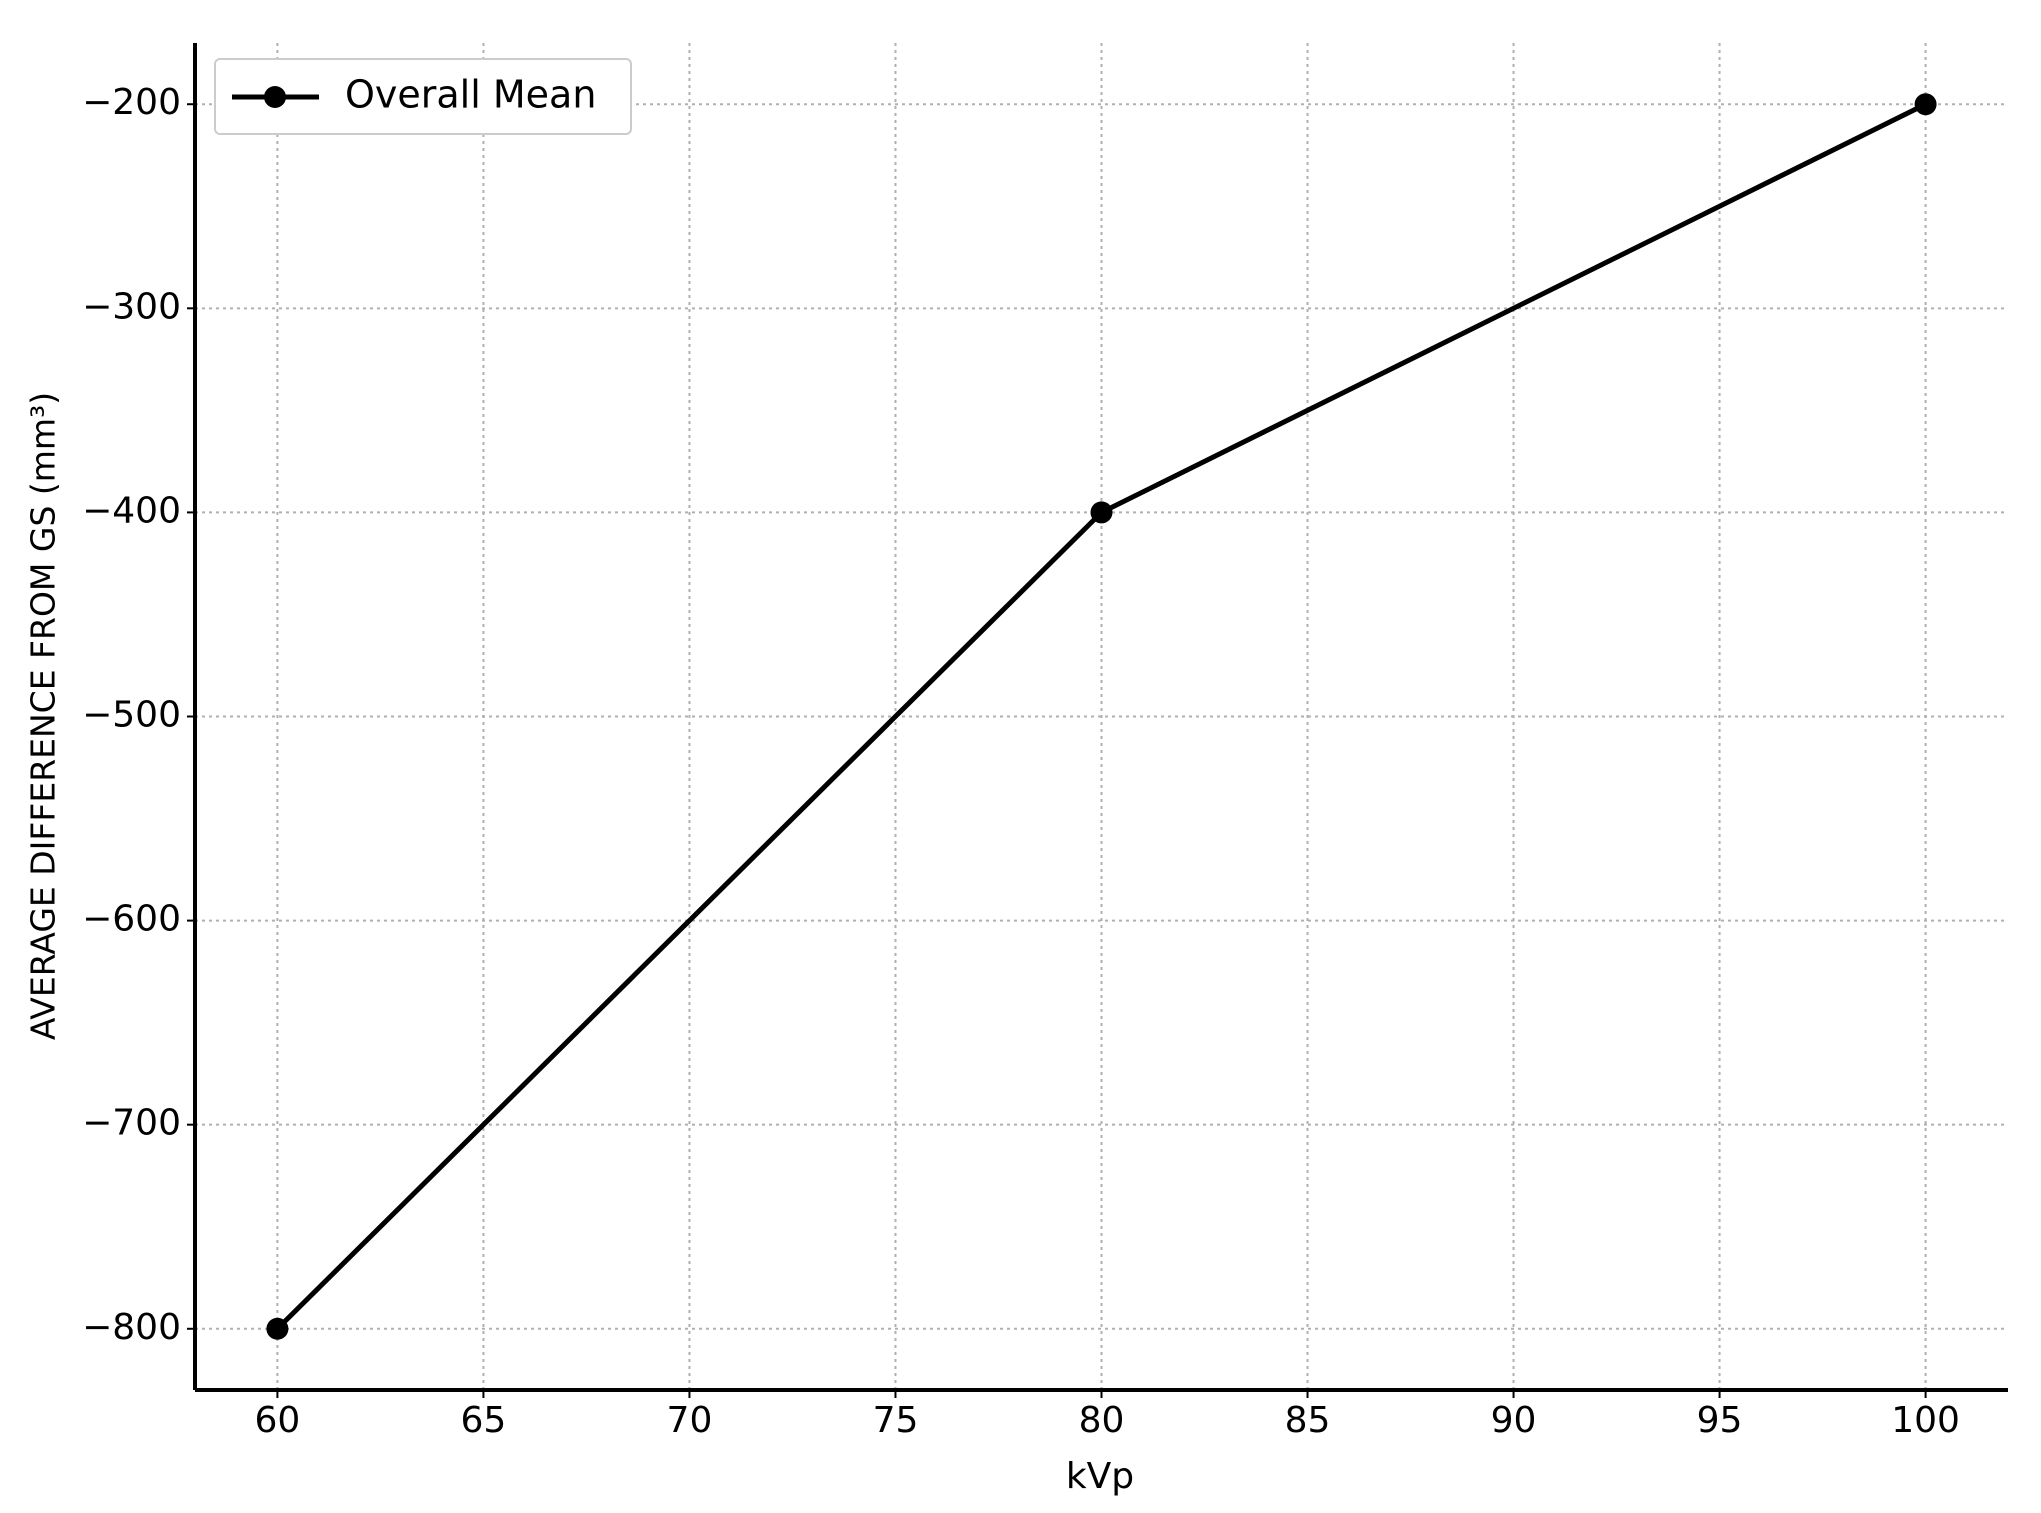 Image resolution: width=2041 pixels, height=1513 pixels. What do you see at coordinates (896, 1420) in the screenshot?
I see `x-tick-label: 75` at bounding box center [896, 1420].